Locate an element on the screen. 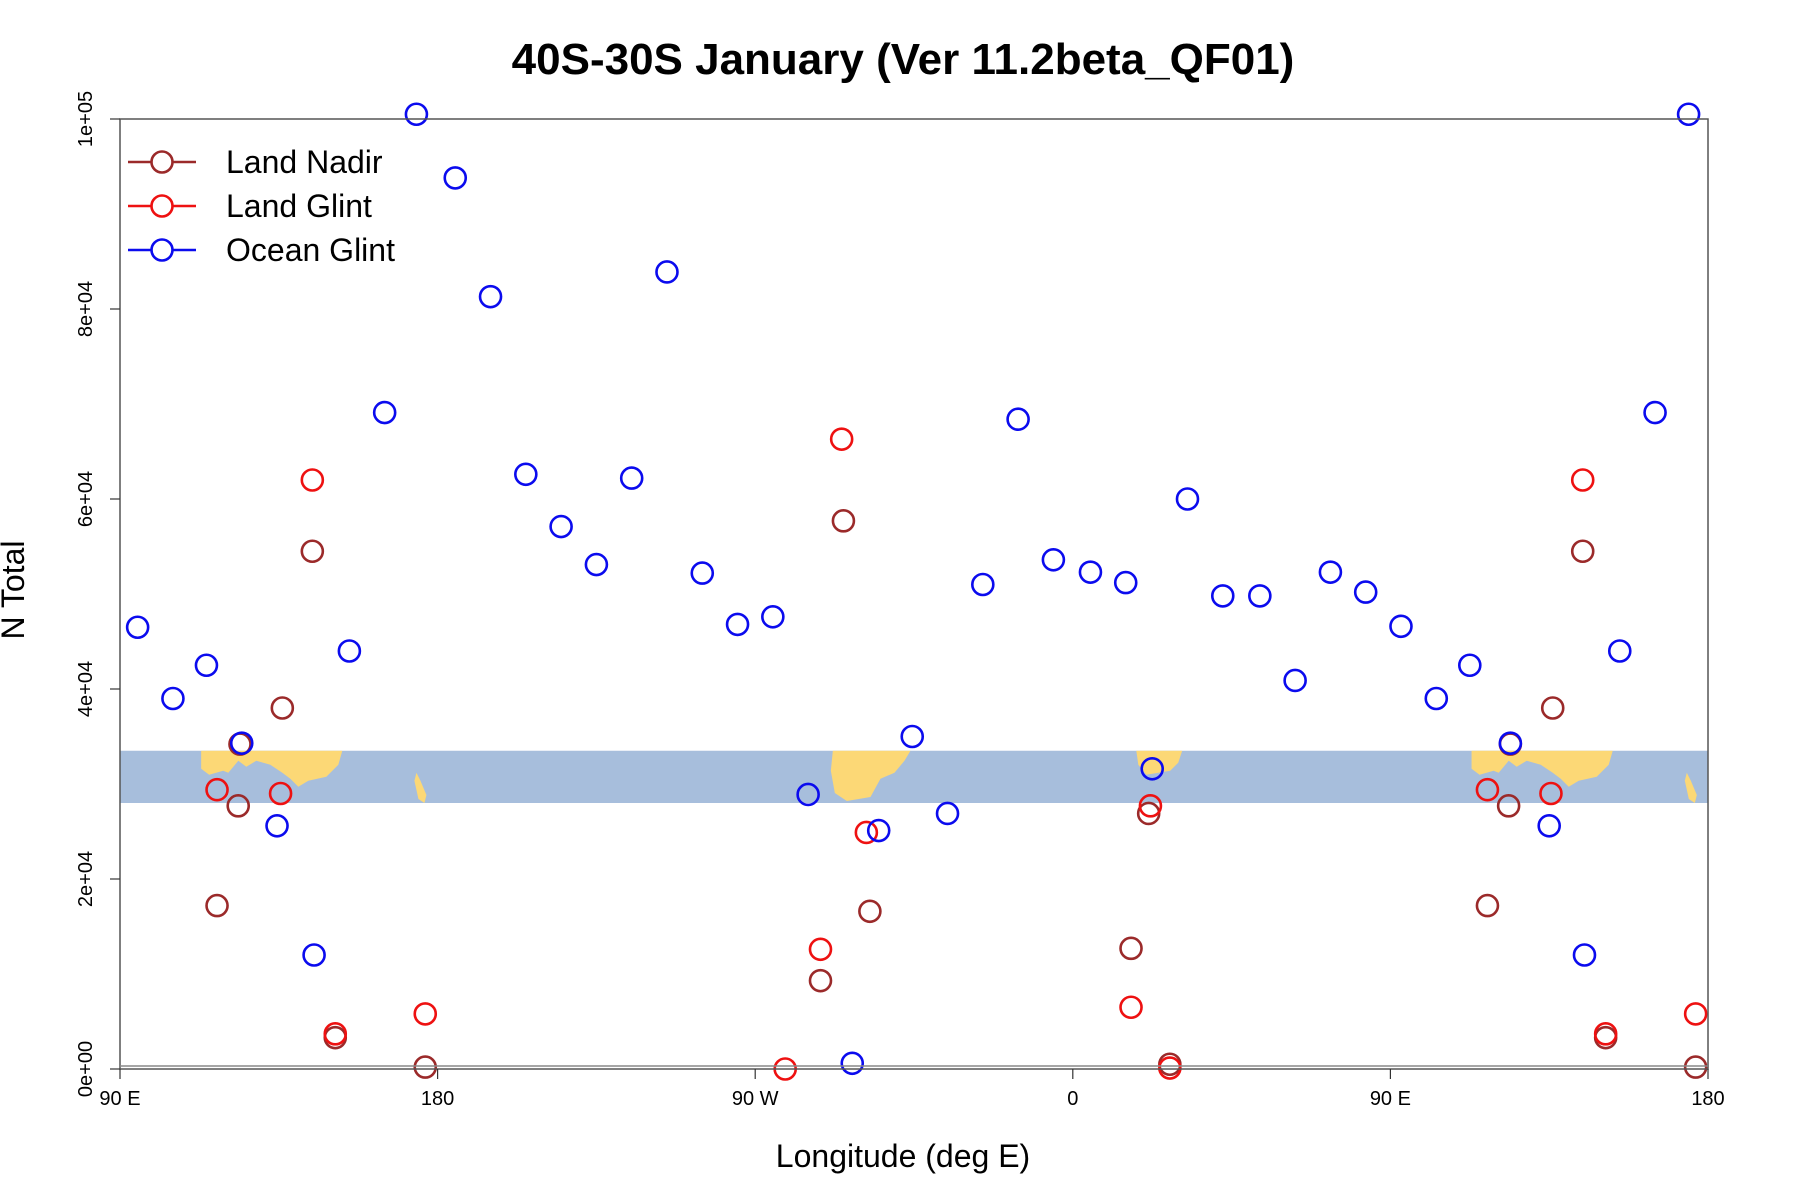 This screenshot has width=1800, height=1200. legend-label: Ocean Glint is located at coordinates (310, 250).